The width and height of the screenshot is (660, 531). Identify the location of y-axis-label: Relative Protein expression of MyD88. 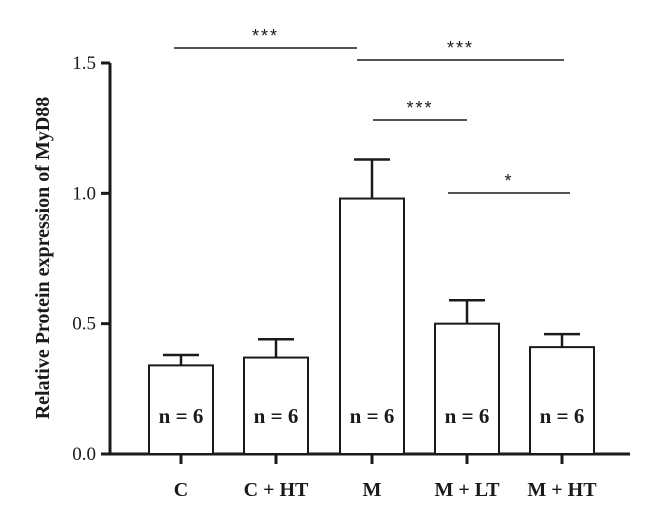
(43, 258).